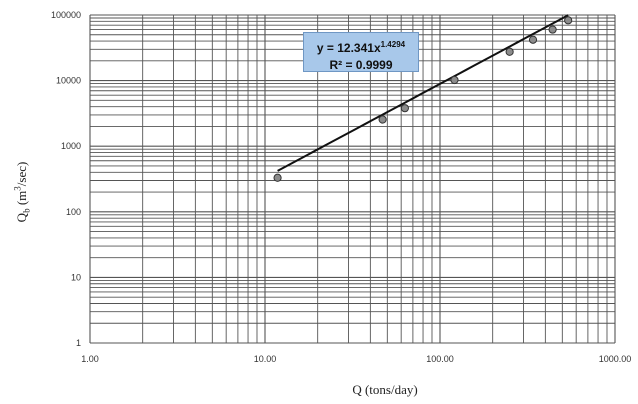 The height and width of the screenshot is (404, 638). What do you see at coordinates (71, 146) in the screenshot?
I see `y-tick-label: 1000` at bounding box center [71, 146].